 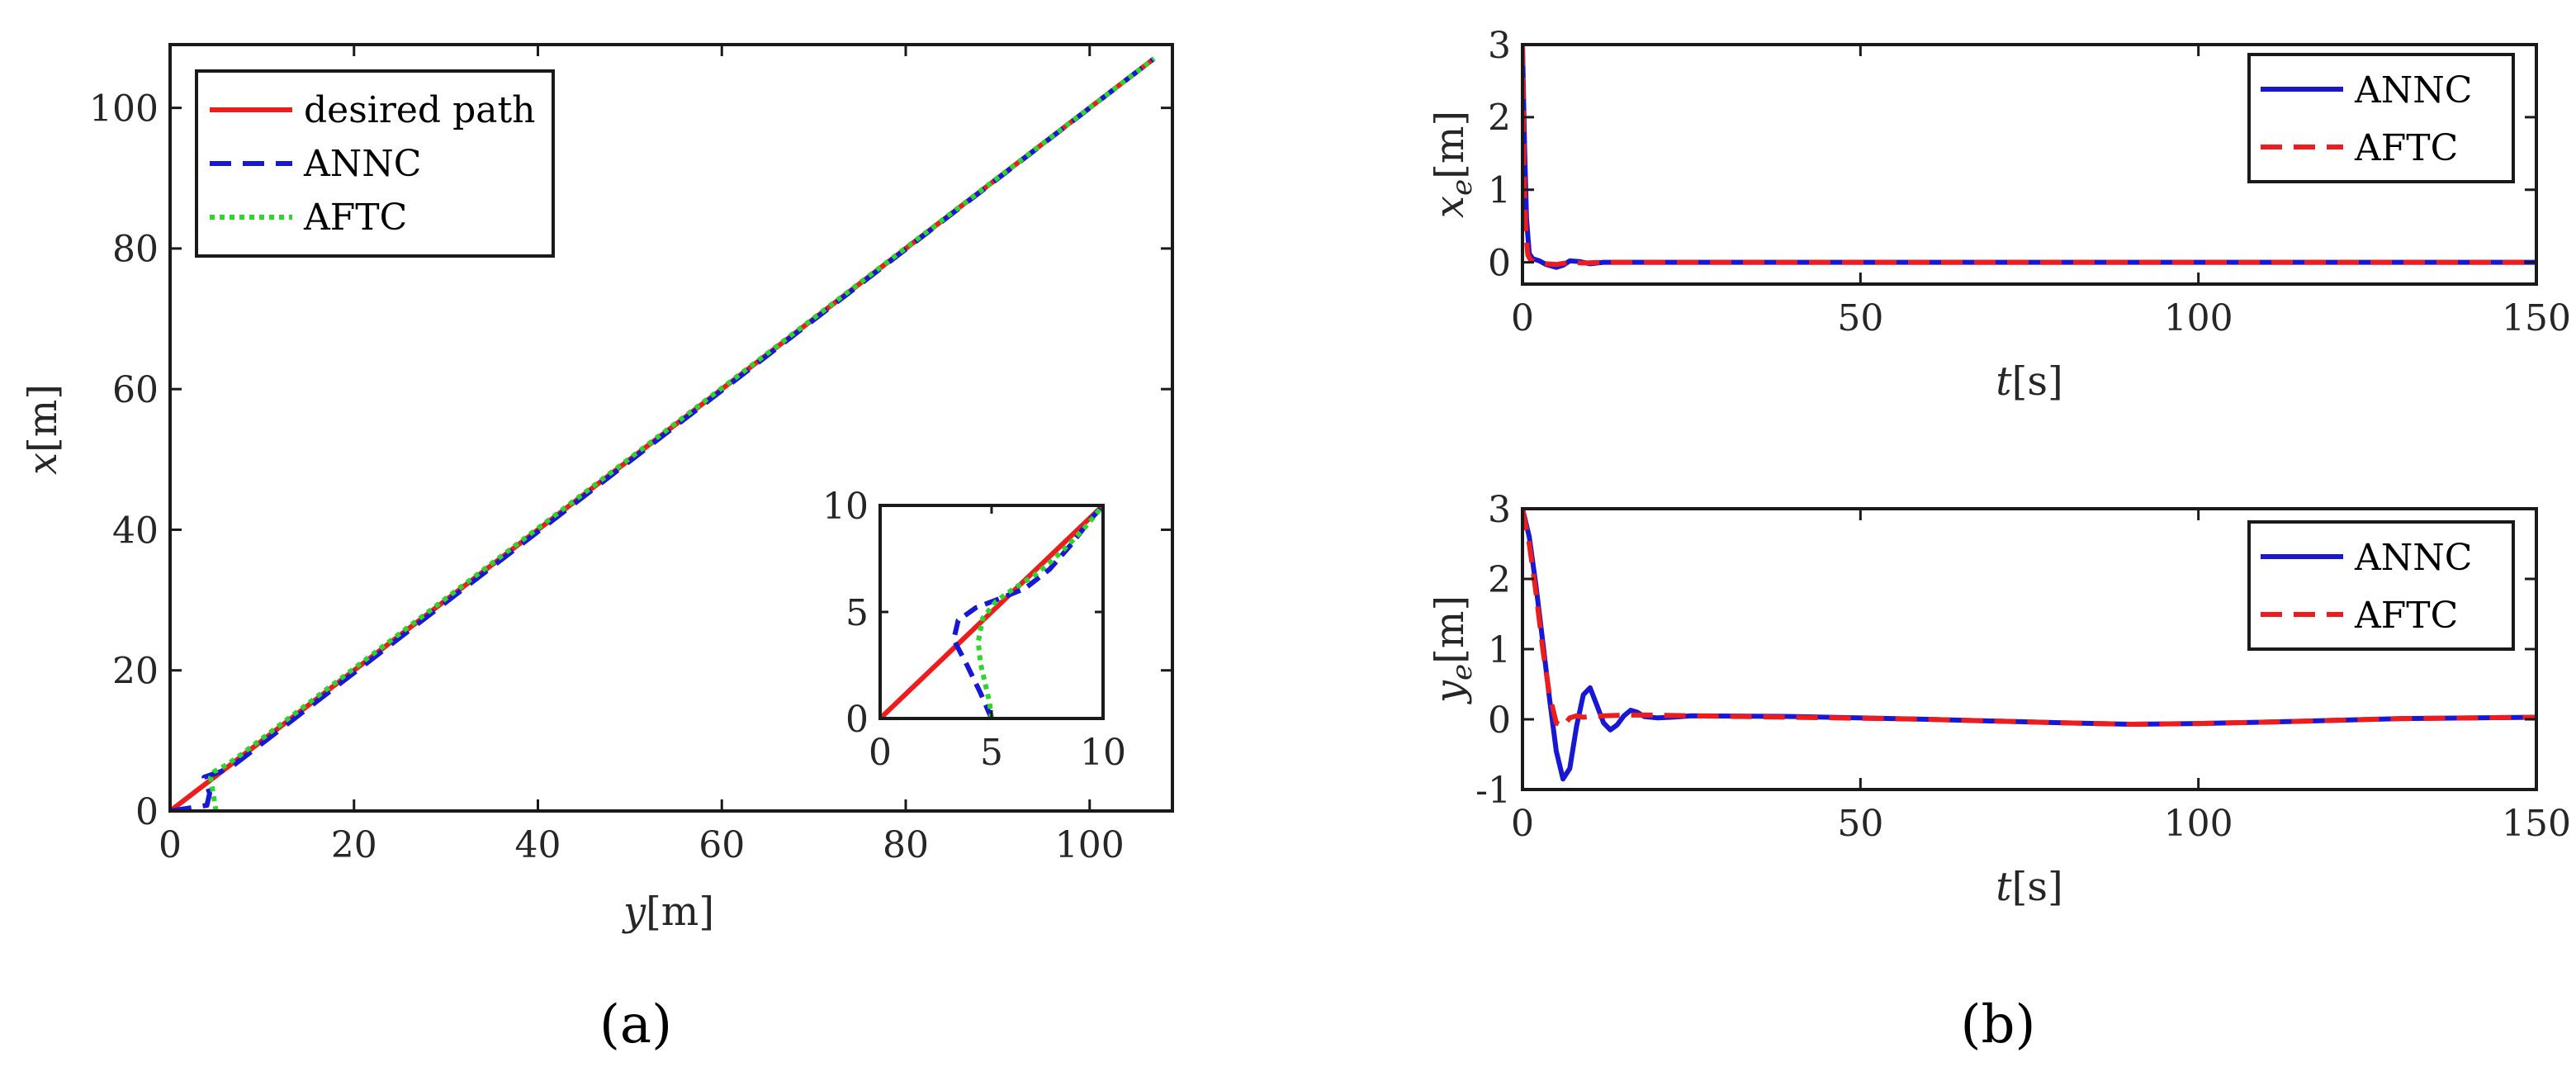 What do you see at coordinates (721, 845) in the screenshot?
I see `panel-a-xtick-label: 60` at bounding box center [721, 845].